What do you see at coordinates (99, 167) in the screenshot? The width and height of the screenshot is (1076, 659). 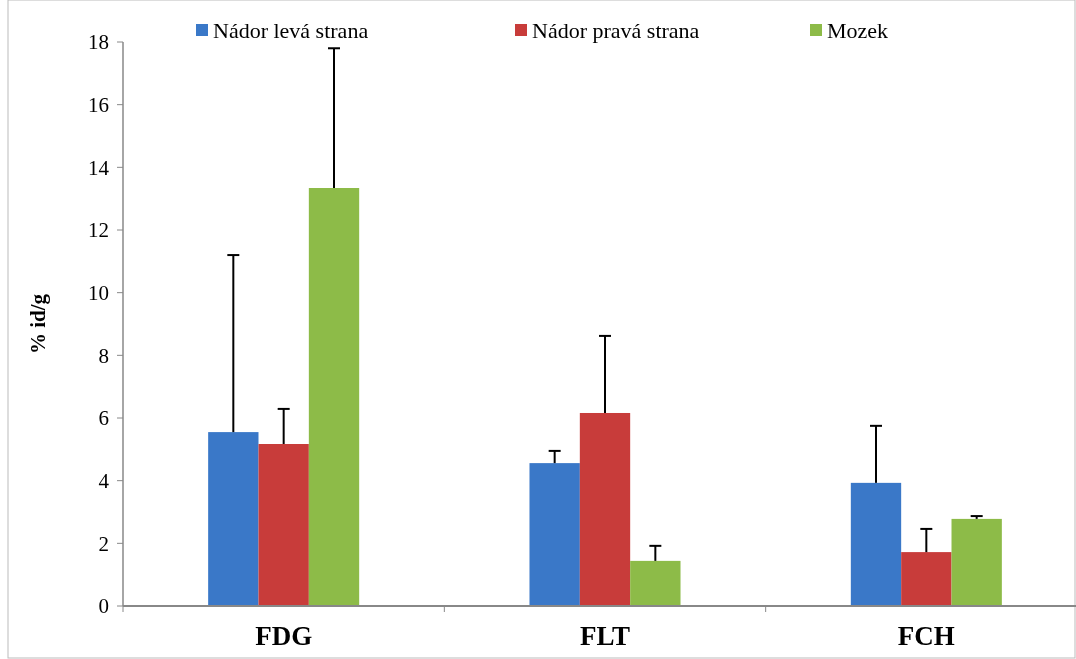 I see `y-tick-label: 14` at bounding box center [99, 167].